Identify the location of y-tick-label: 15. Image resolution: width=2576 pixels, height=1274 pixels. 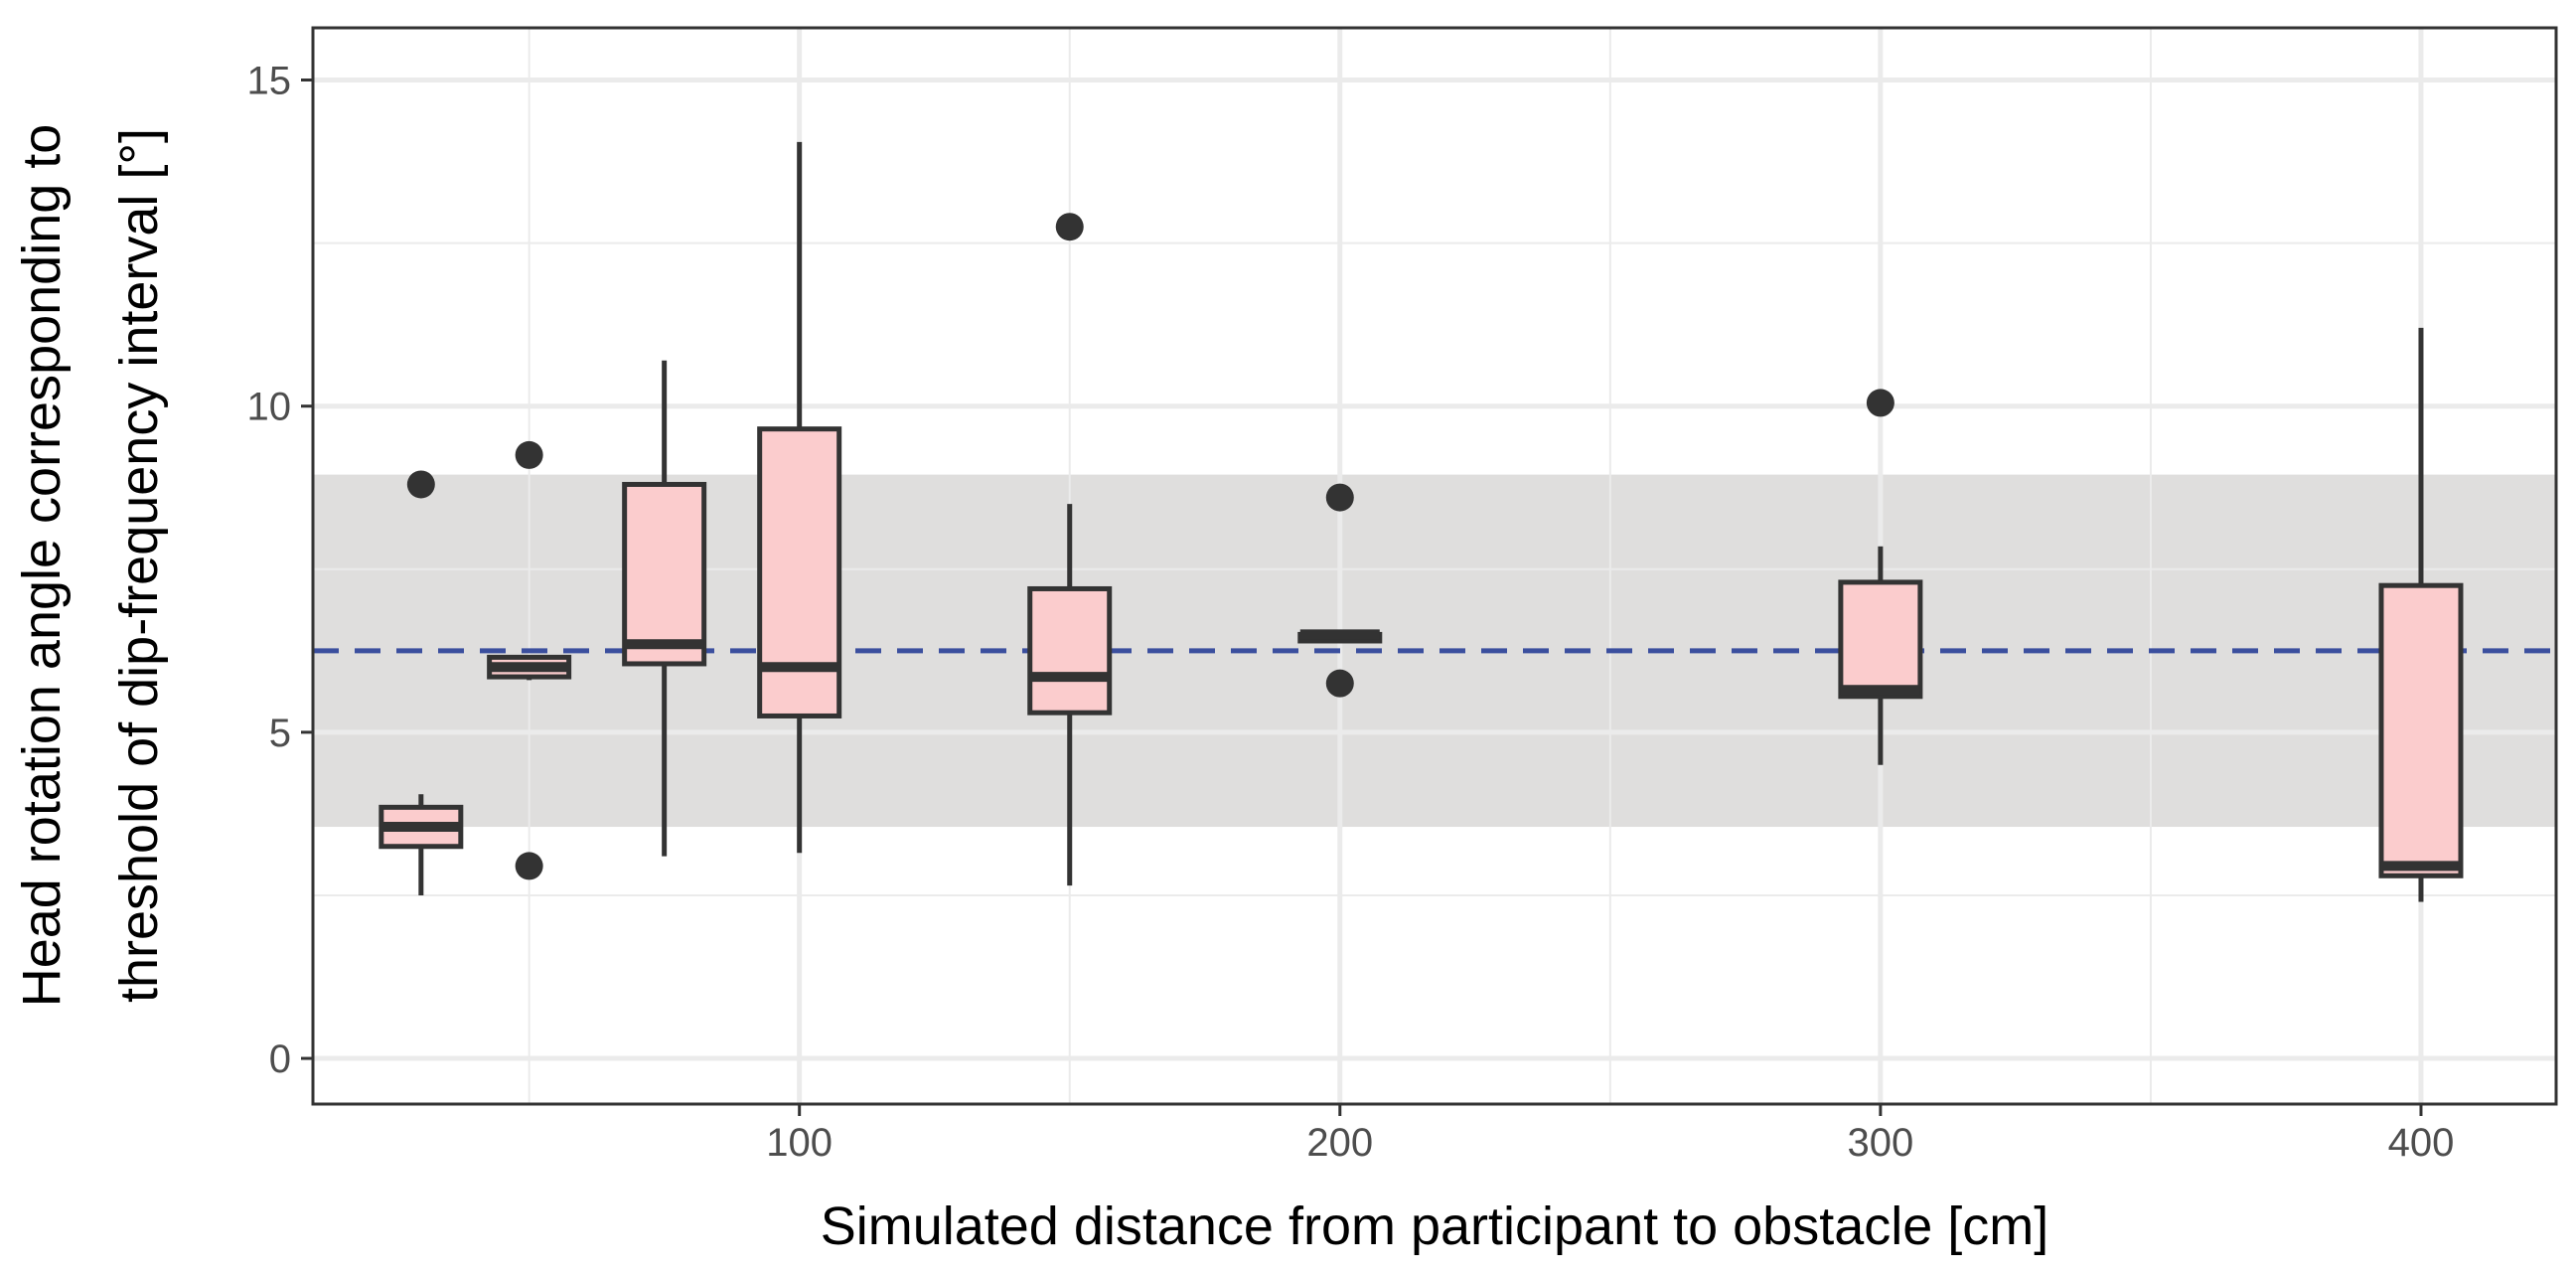
(269, 82).